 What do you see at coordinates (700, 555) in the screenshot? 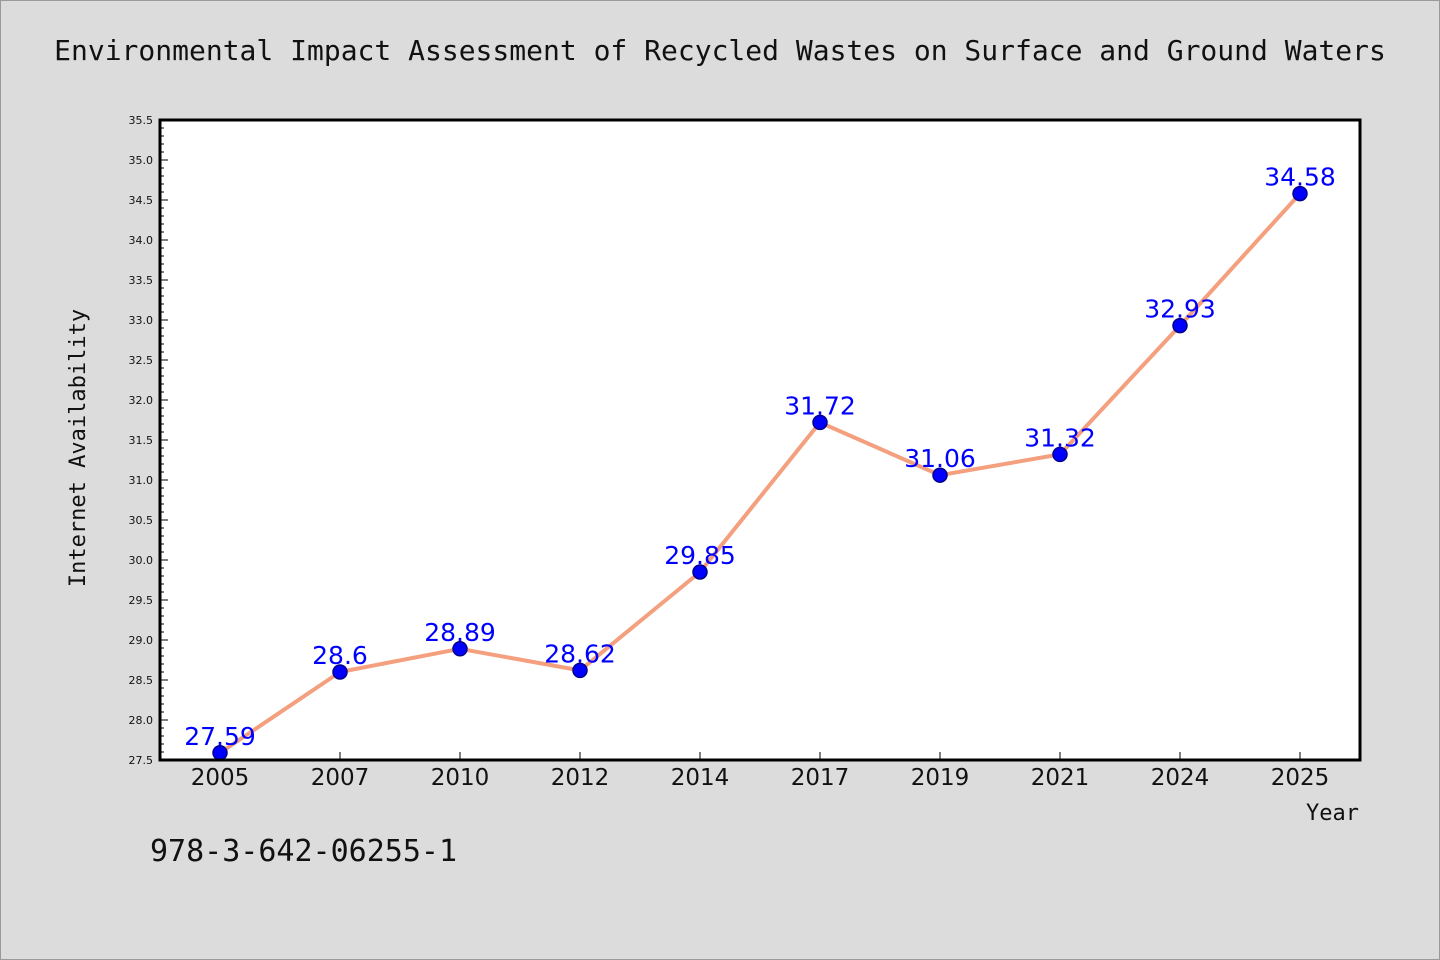
I see `data-label: 29.85` at bounding box center [700, 555].